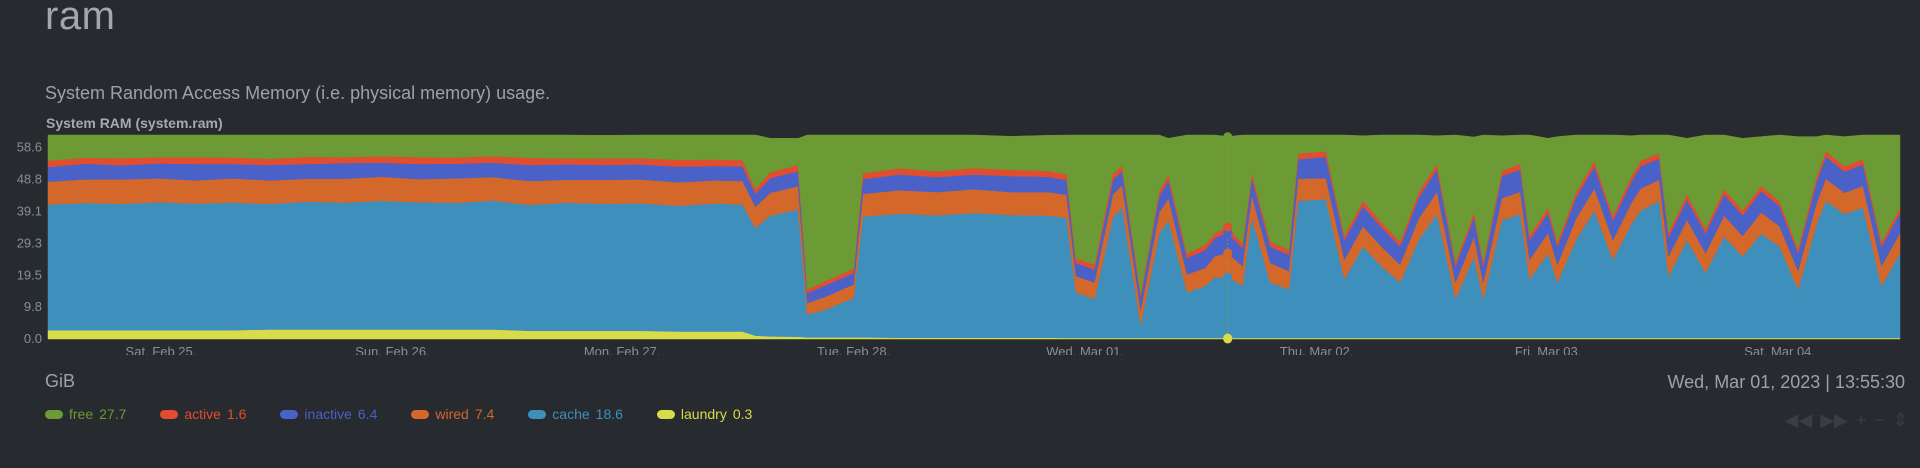  I want to click on y-tick-label: 0.0, so click(33, 338).